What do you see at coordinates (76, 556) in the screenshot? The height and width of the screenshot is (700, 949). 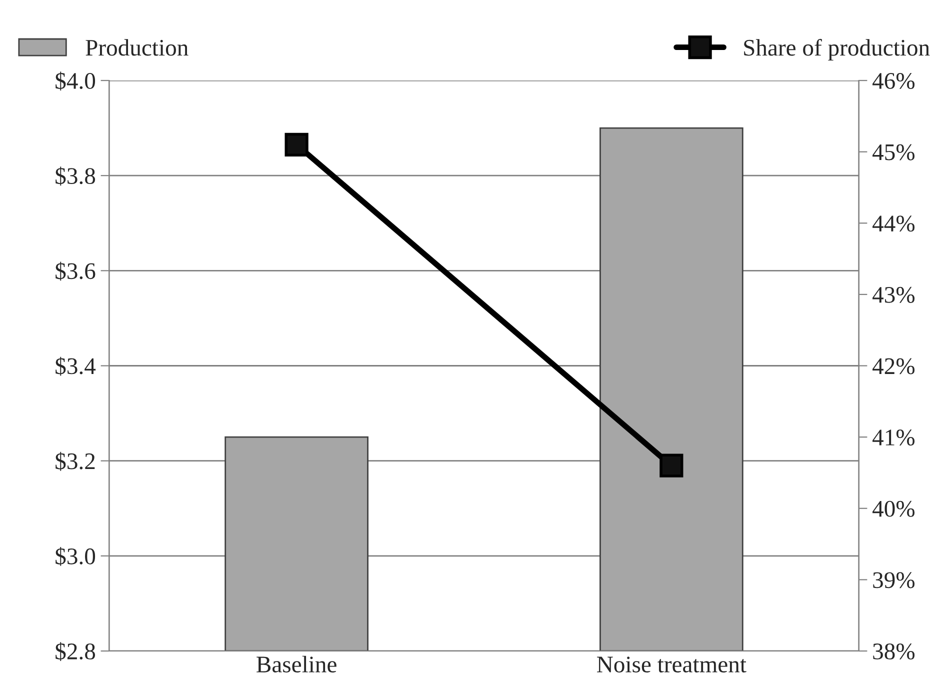 I see `y-tick-label: $3.0` at bounding box center [76, 556].